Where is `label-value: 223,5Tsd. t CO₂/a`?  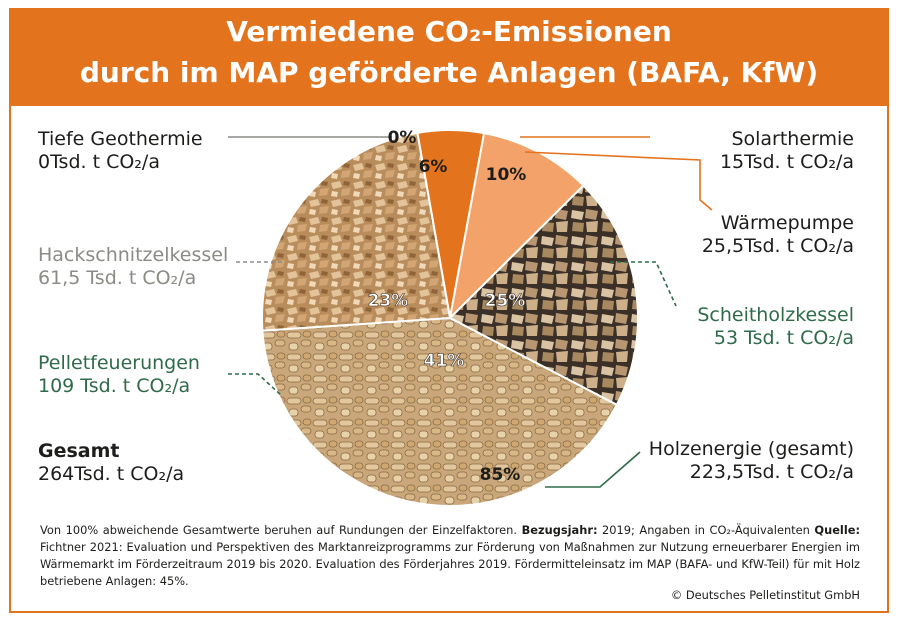 label-value: 223,5Tsd. t CO₂/a is located at coordinates (771, 472).